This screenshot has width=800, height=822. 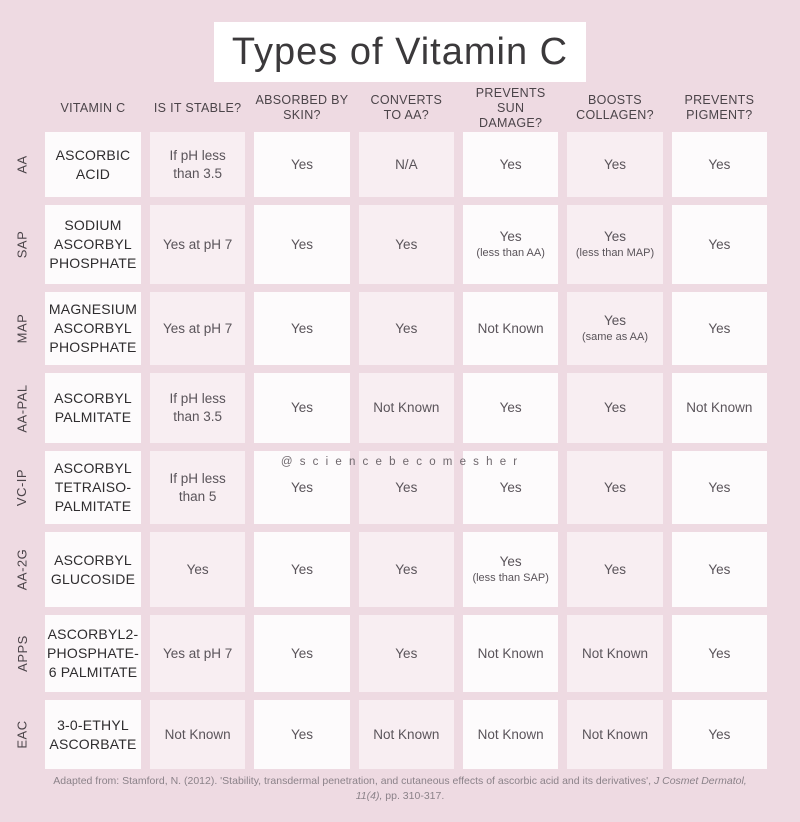 What do you see at coordinates (22, 569) in the screenshot?
I see `row-code-aa-2g: AA-2G` at bounding box center [22, 569].